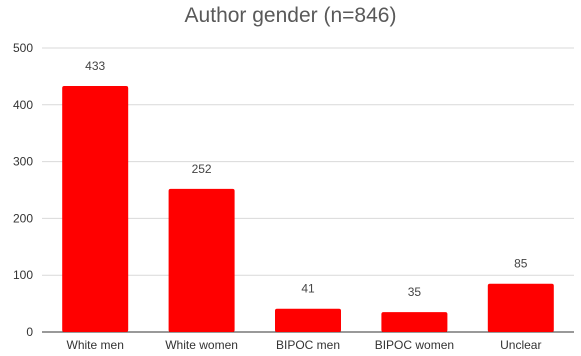 The image size is (581, 356). I want to click on category-label: White men, so click(95, 345).